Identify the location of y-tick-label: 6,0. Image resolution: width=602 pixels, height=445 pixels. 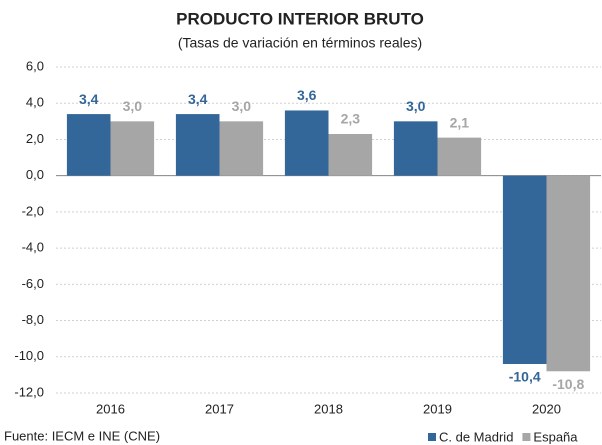
(35, 65).